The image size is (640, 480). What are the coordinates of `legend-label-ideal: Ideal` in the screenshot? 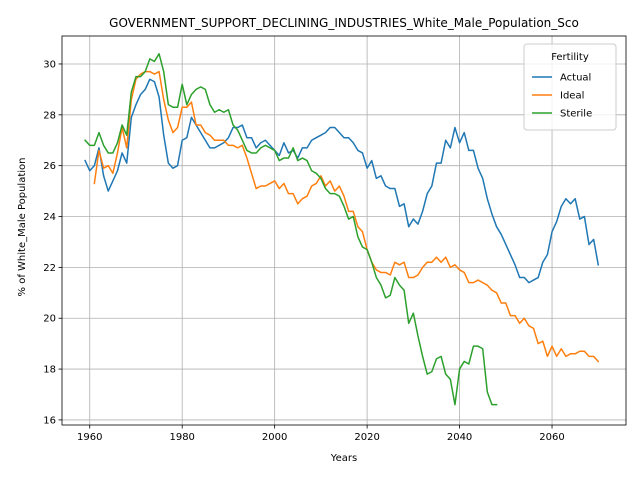 It's located at (572, 96).